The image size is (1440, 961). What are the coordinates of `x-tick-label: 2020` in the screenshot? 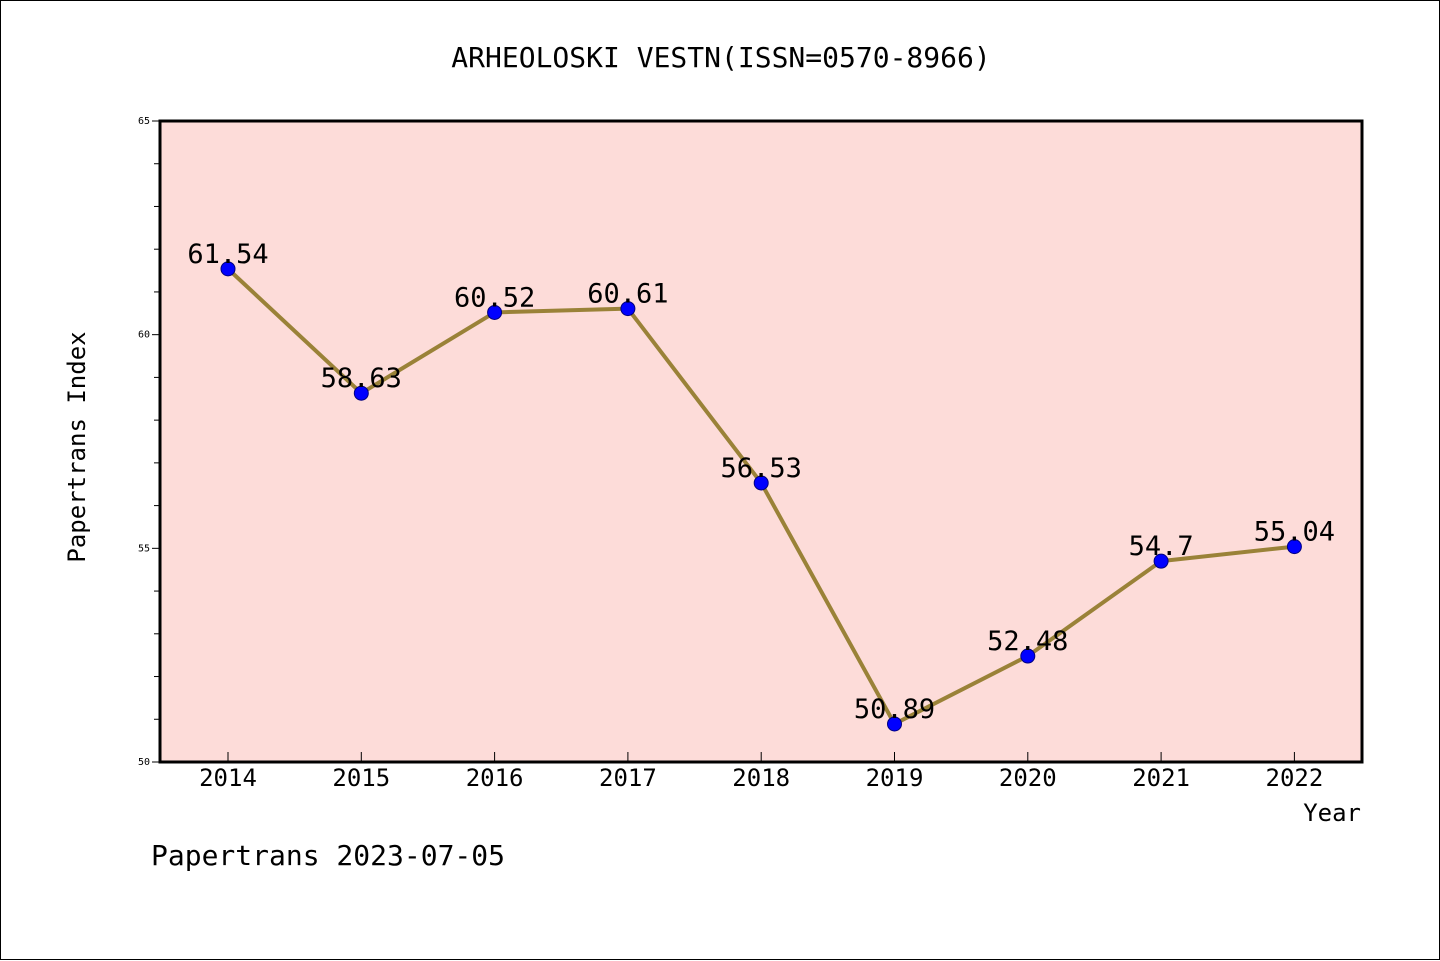 It's located at (1028, 778).